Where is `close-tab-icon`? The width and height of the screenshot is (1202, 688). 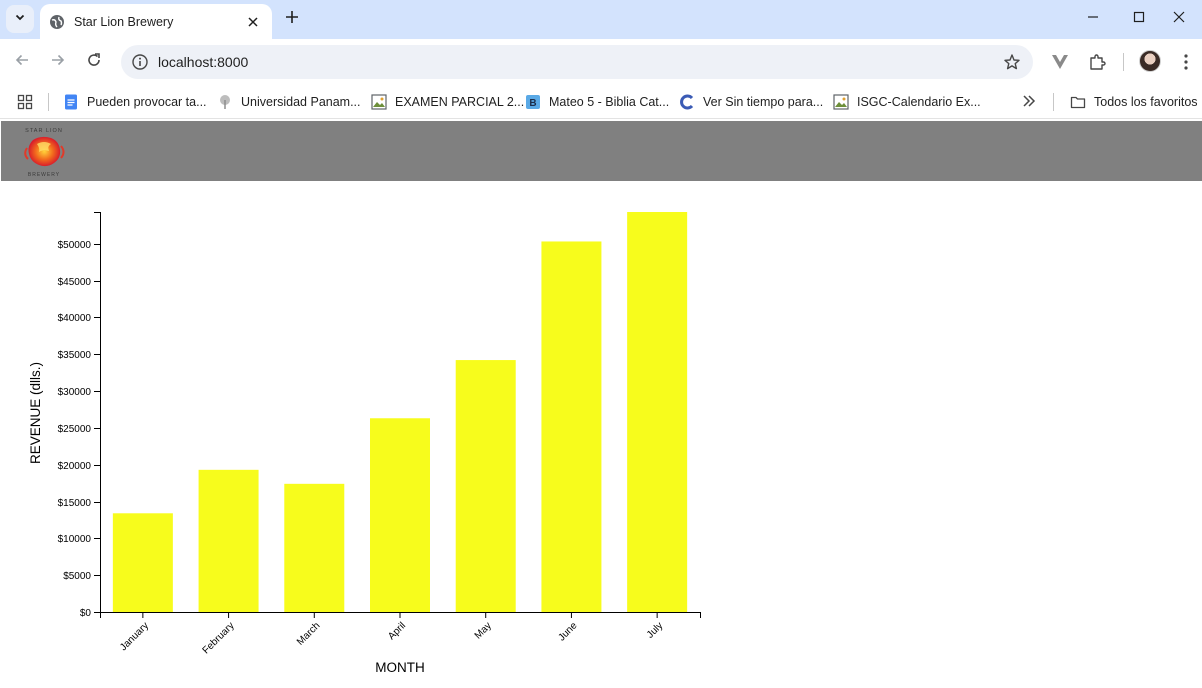 close-tab-icon is located at coordinates (253, 22).